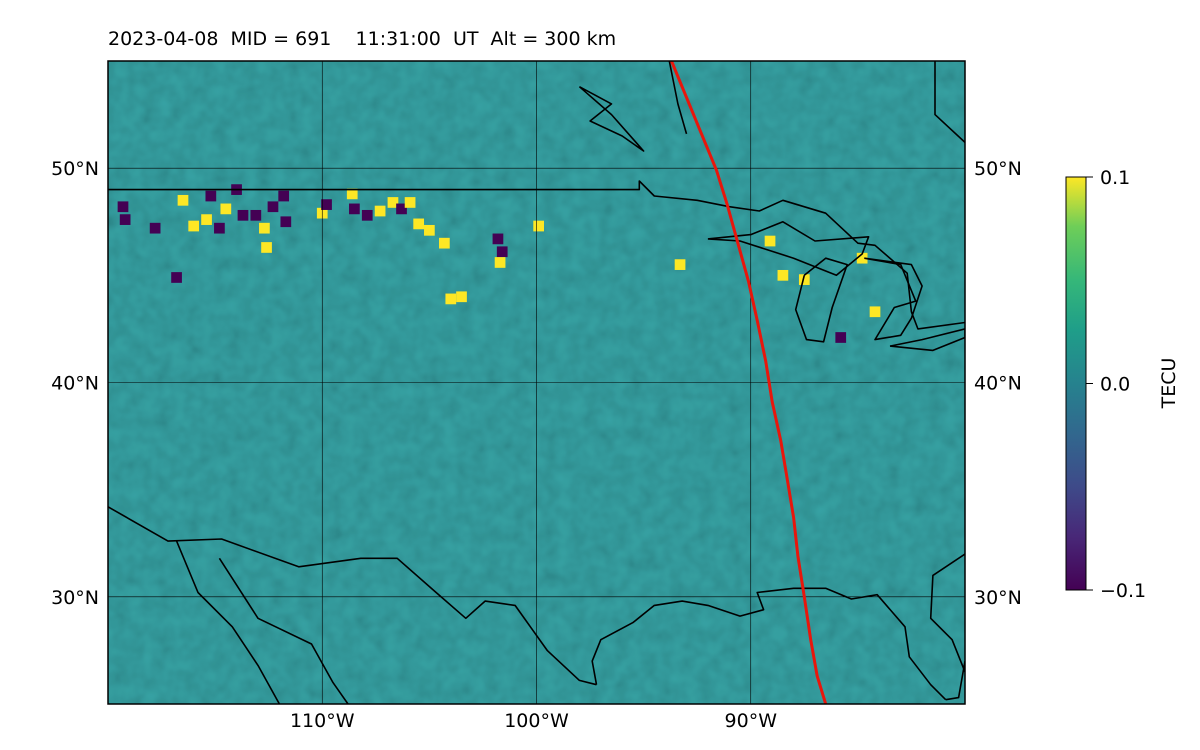 This screenshot has width=1200, height=750. What do you see at coordinates (998, 384) in the screenshot?
I see `lat-tick-label-right: 40°N` at bounding box center [998, 384].